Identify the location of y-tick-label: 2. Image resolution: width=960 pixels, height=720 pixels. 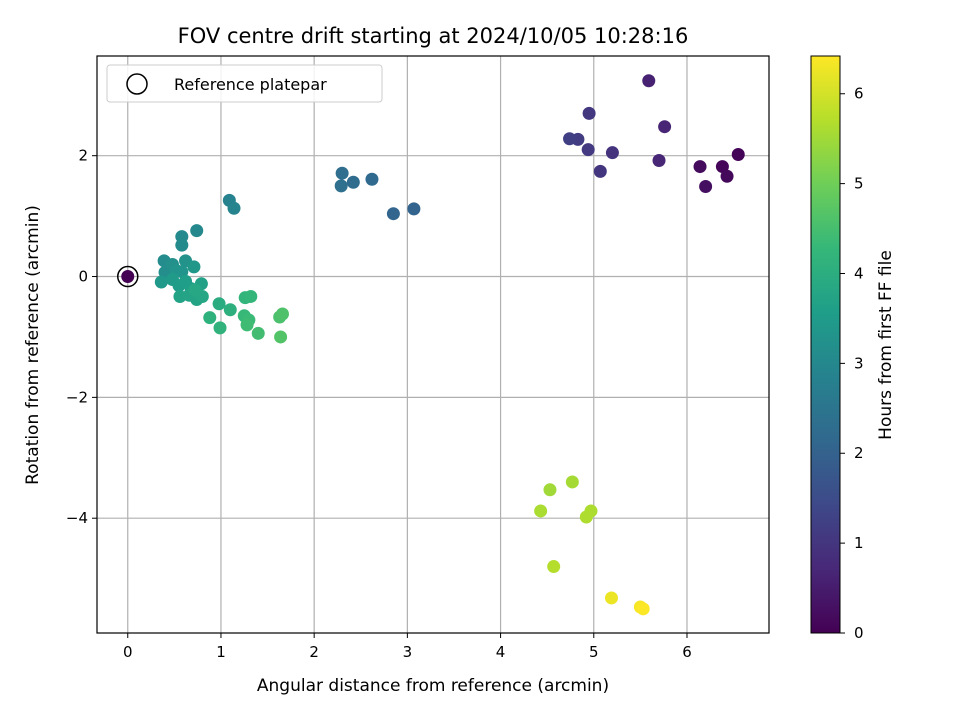
(83, 156).